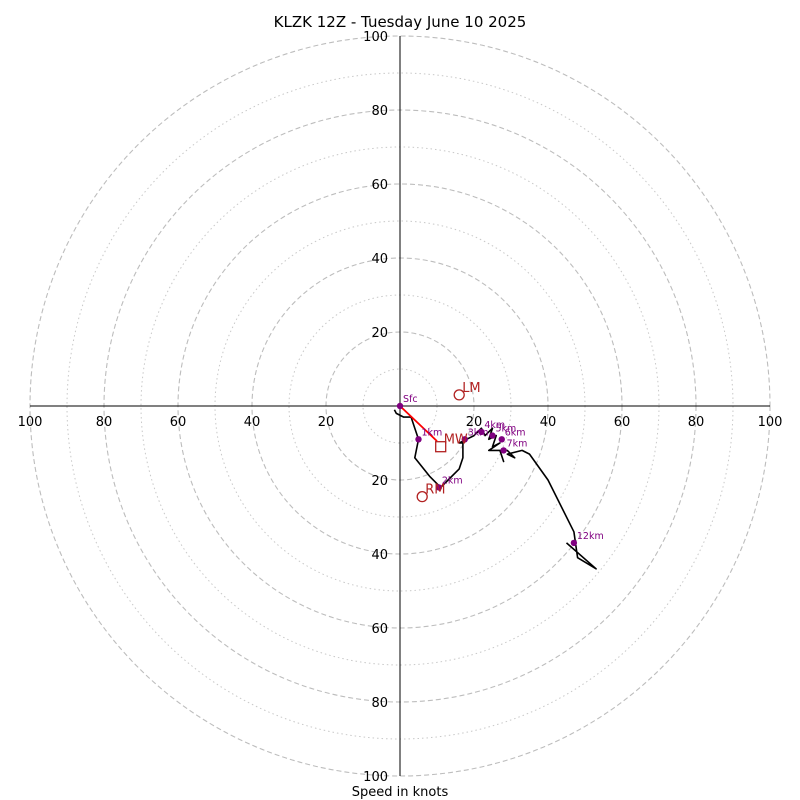 The width and height of the screenshot is (800, 800). What do you see at coordinates (379, 111) in the screenshot?
I see `y-tick-label-pos-80: 80` at bounding box center [379, 111].